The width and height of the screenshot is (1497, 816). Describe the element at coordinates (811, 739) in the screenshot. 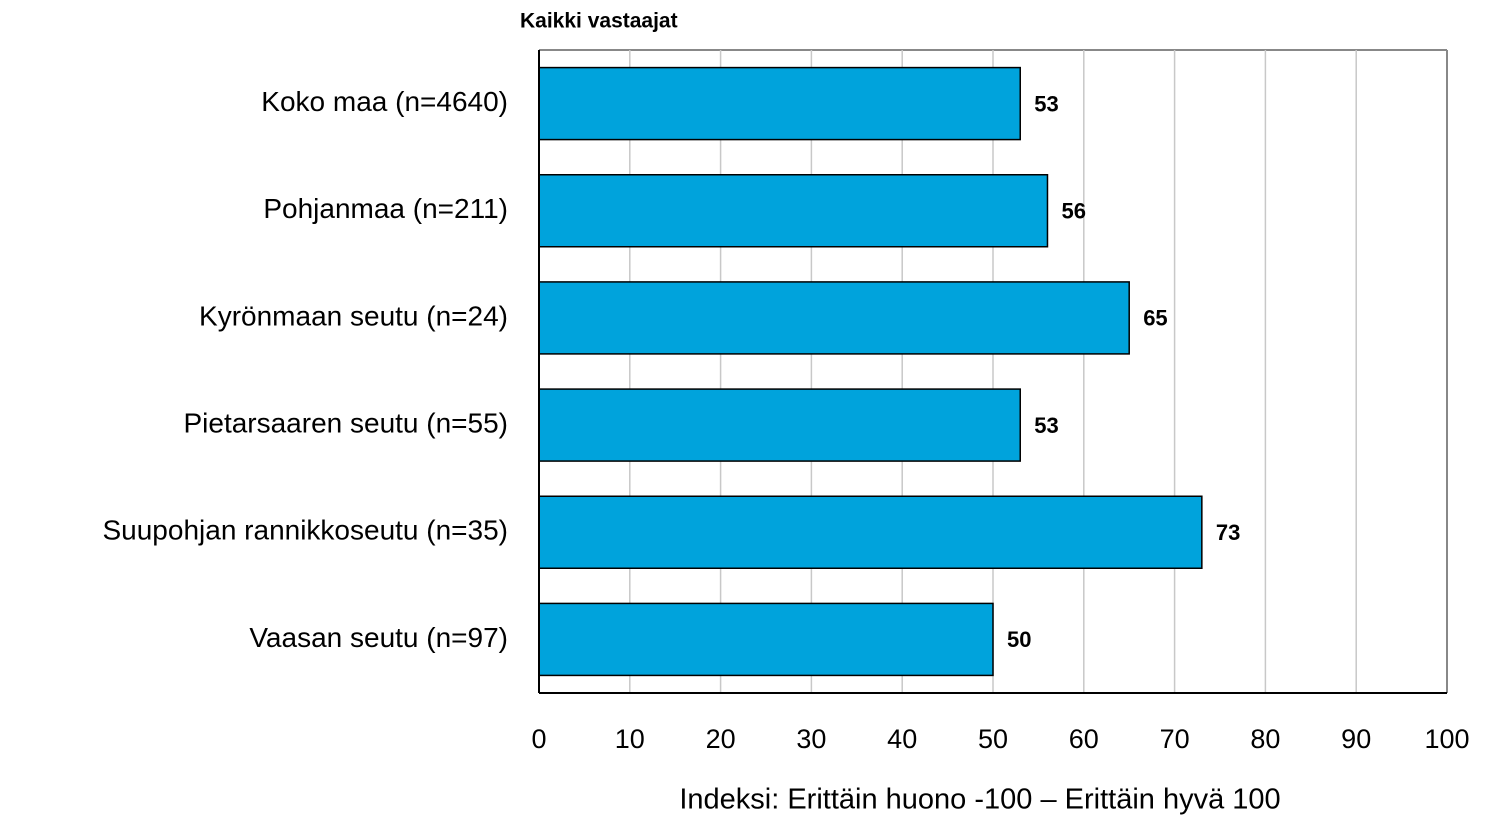

I see `x-tick-label: 30` at that location.